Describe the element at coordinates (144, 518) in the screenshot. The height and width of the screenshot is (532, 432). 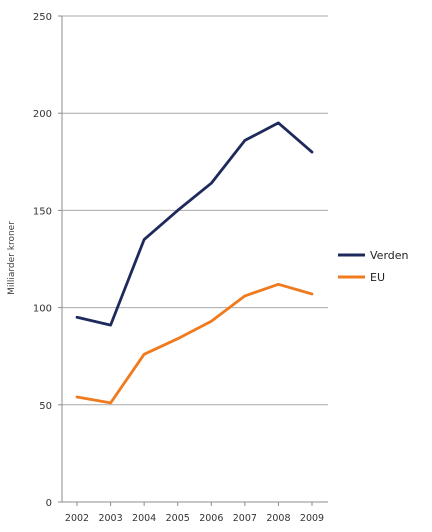
I see `x-tick-label: 2004` at that location.